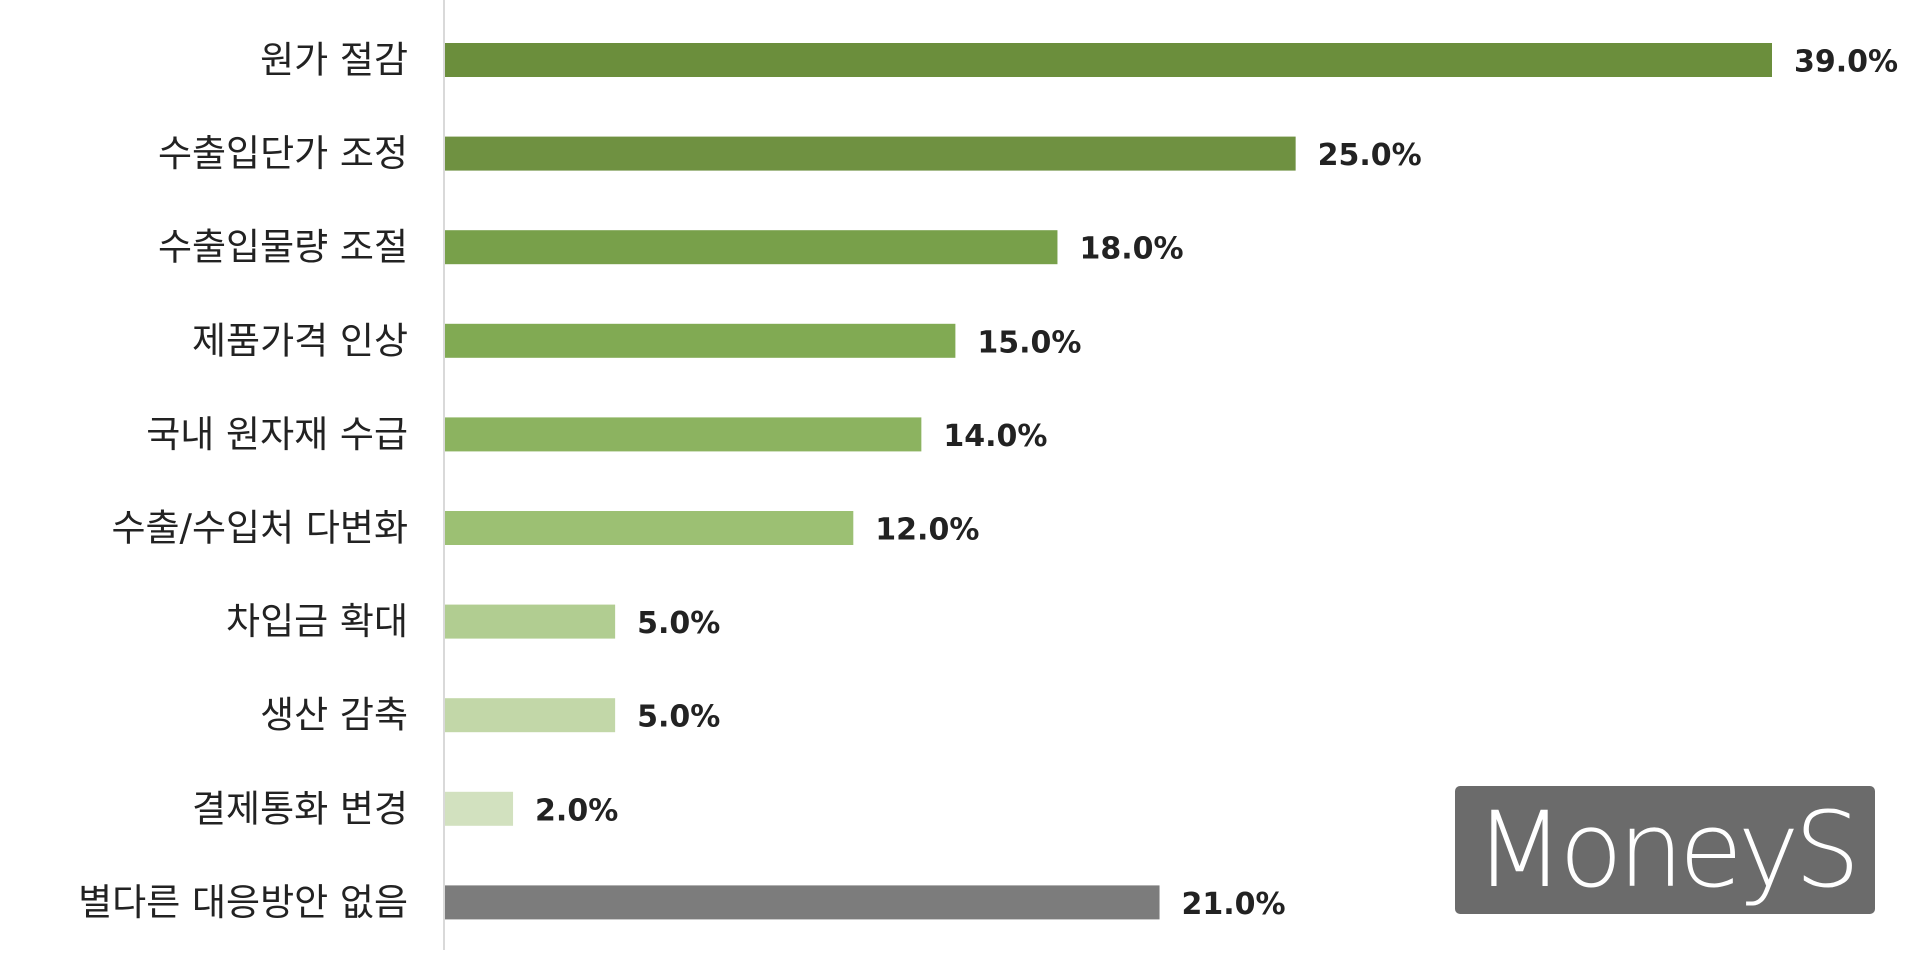  What do you see at coordinates (995, 436) in the screenshot?
I see `value-label-4: 14.0%` at bounding box center [995, 436].